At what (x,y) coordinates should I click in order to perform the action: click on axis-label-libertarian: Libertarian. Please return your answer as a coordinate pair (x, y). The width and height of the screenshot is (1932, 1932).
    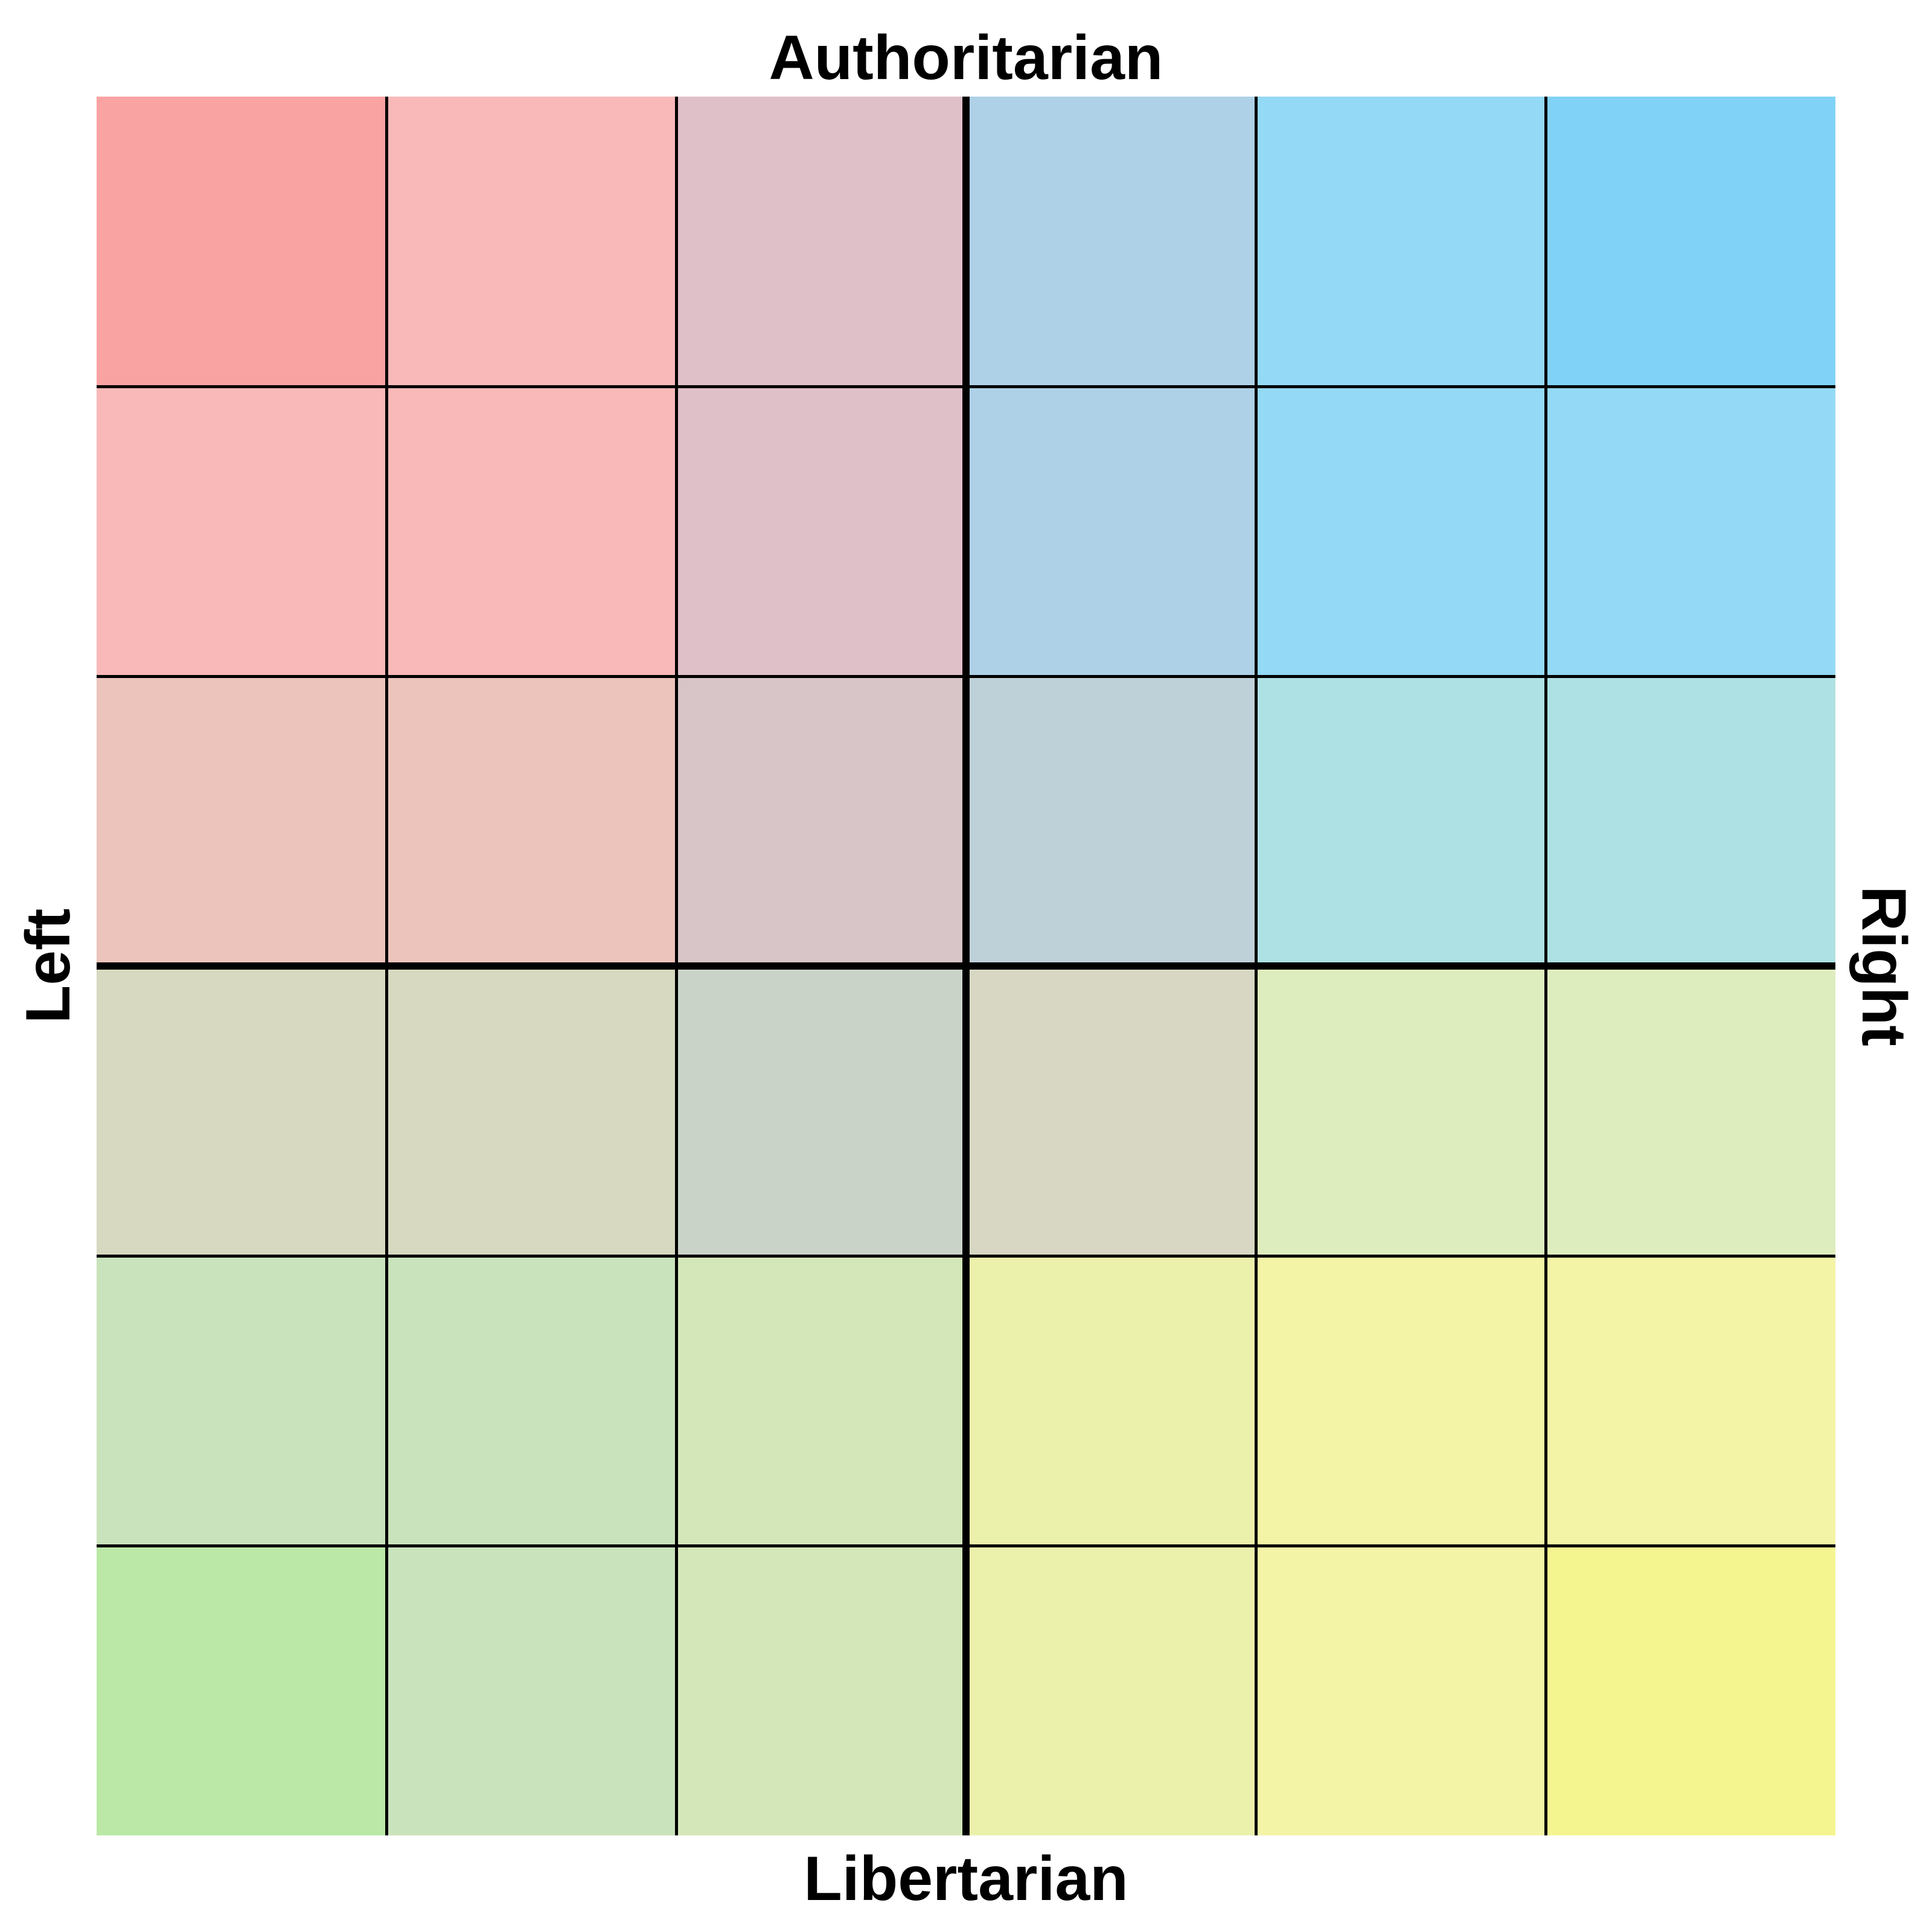
    Looking at the image, I should click on (966, 1878).